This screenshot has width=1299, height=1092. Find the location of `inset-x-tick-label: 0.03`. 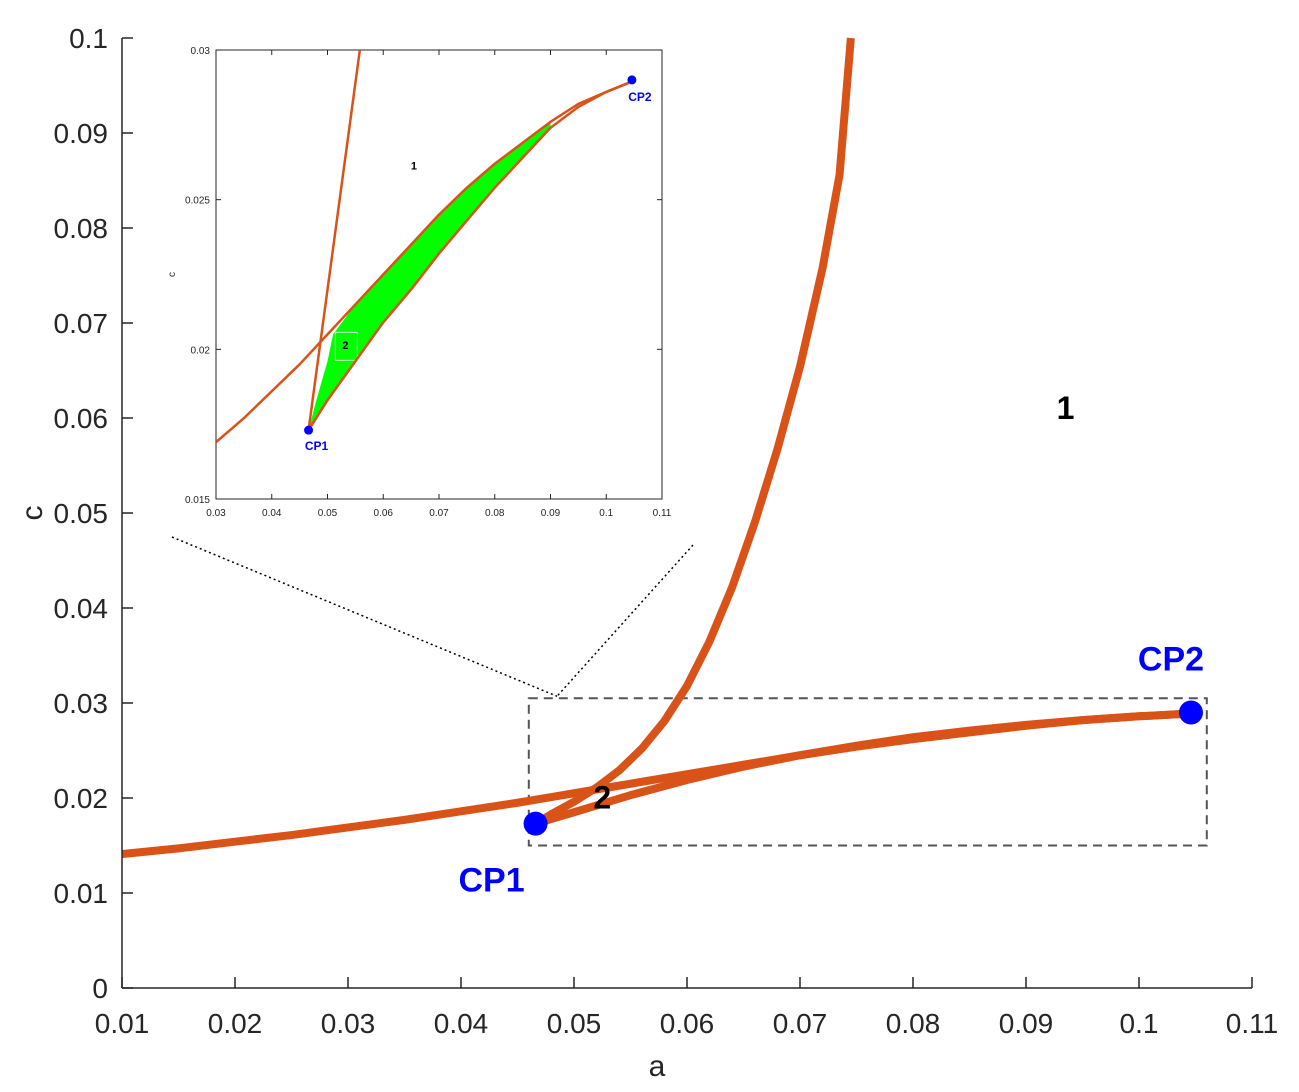

inset-x-tick-label: 0.03 is located at coordinates (216, 513).